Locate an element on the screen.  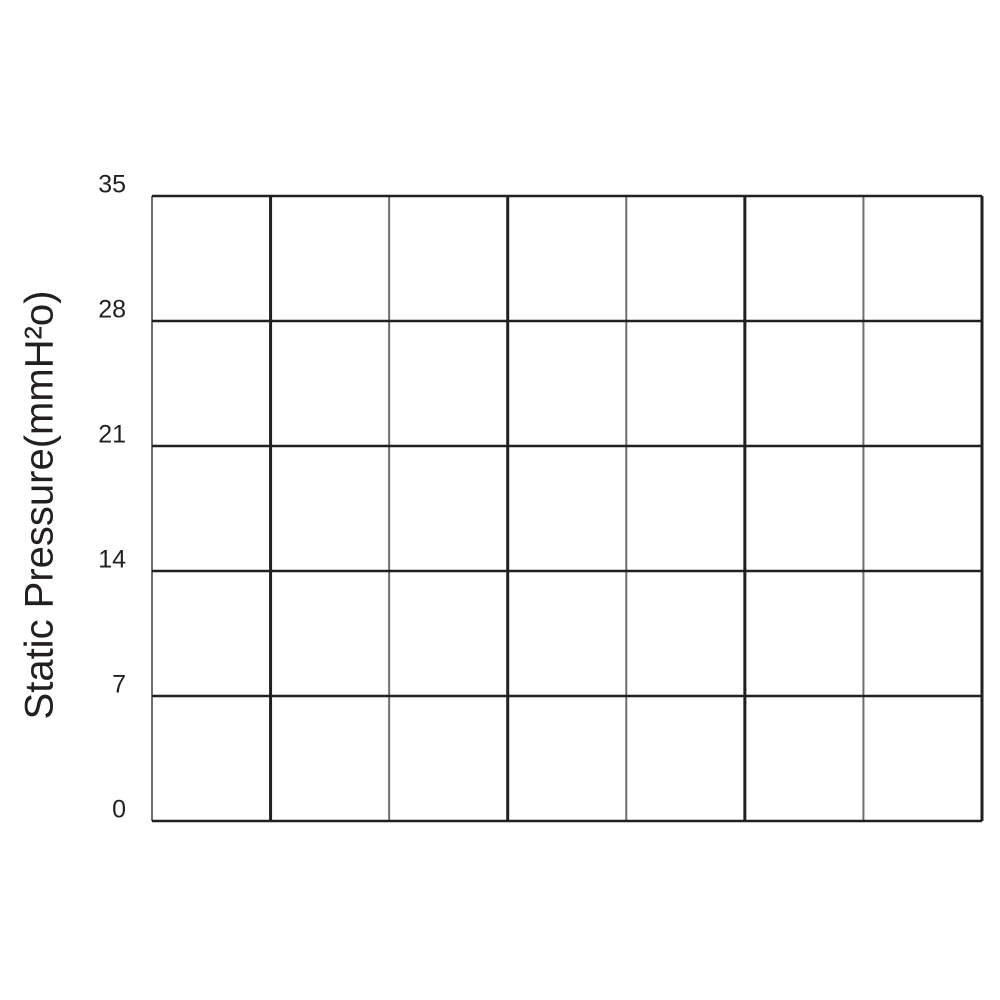
y-tick-label: 35 is located at coordinates (112, 185).